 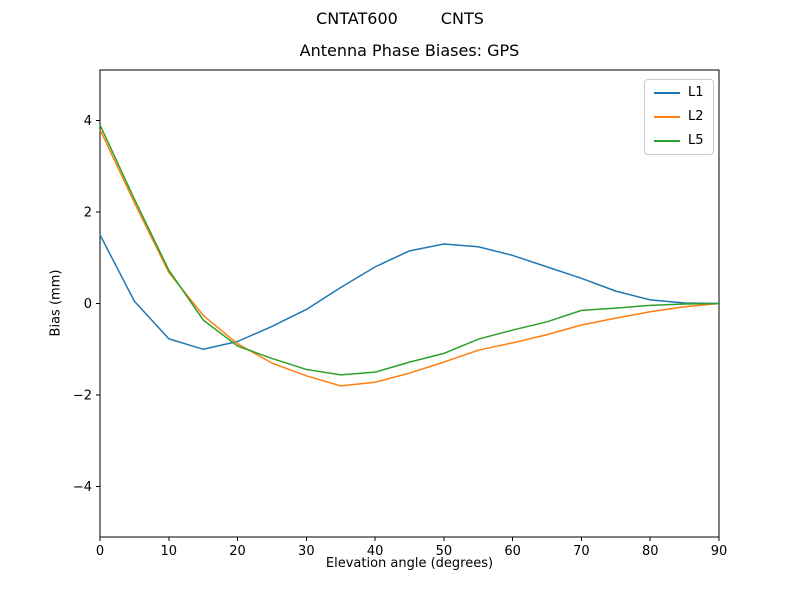 I want to click on legend-item-L5: L5, so click(x=679, y=141).